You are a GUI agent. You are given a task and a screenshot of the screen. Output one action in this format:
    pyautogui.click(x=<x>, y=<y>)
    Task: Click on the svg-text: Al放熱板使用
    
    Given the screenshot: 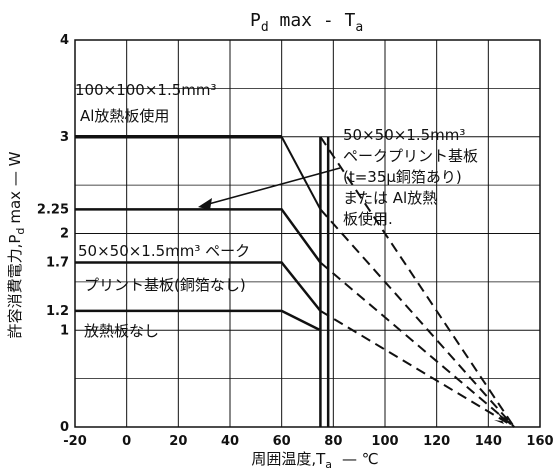 What is the action you would take?
    pyautogui.click(x=124, y=116)
    